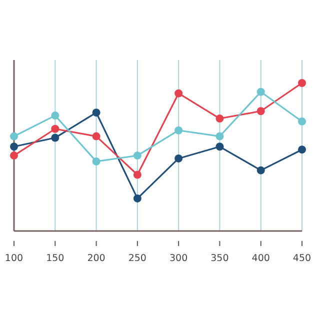 The image size is (320, 320). Describe the element at coordinates (55, 258) in the screenshot. I see `x-tick-label: 150` at that location.